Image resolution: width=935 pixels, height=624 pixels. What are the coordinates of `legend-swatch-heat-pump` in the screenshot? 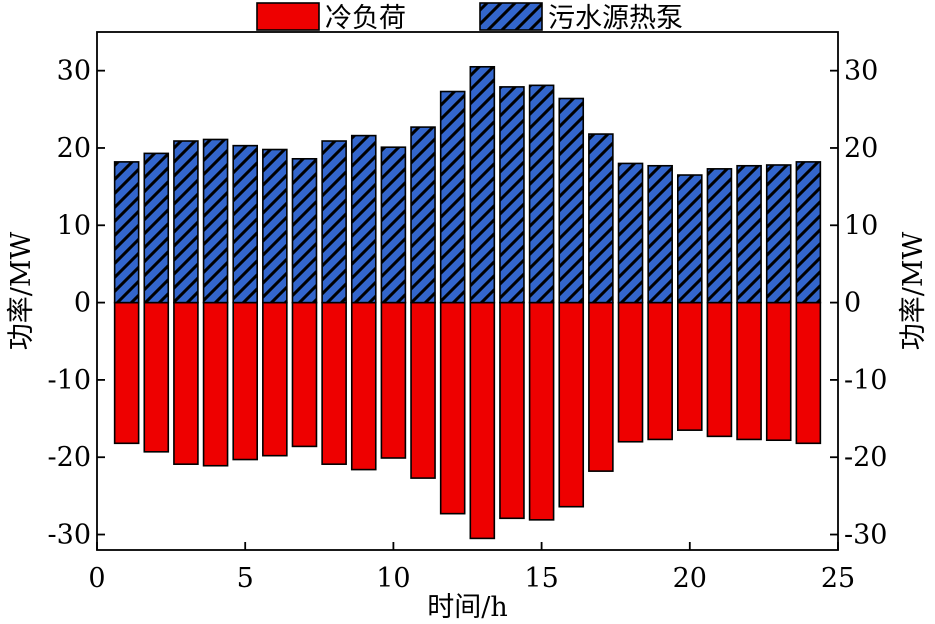 It's located at (511, 16).